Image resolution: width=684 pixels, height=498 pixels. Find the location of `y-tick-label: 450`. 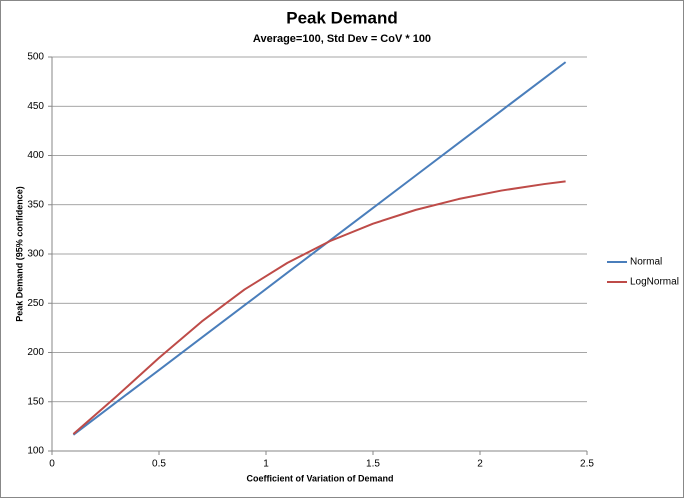

y-tick-label: 450 is located at coordinates (35, 106).